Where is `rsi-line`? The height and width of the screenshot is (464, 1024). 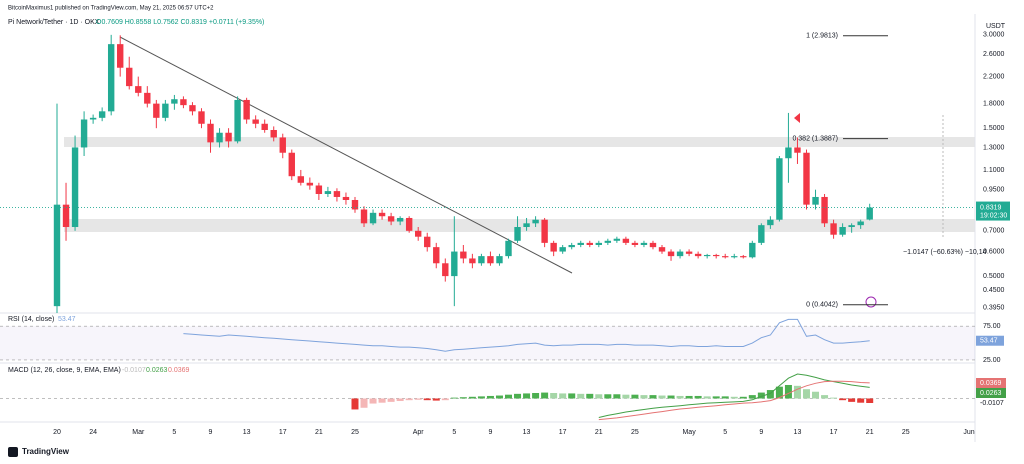
rsi-line is located at coordinates (526, 335).